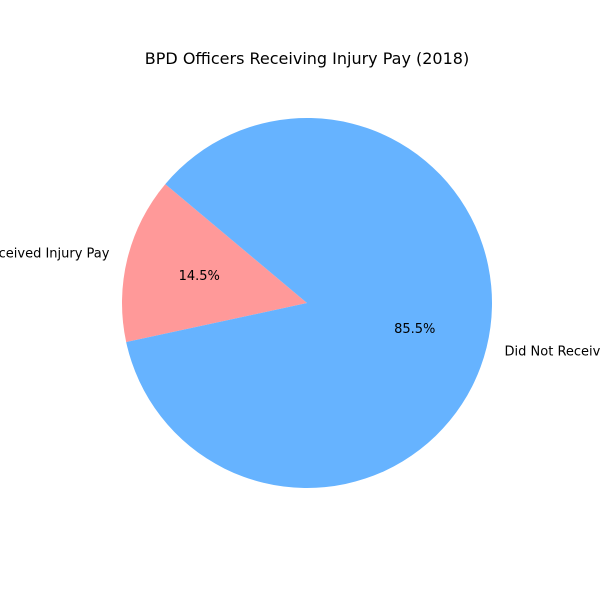 Image resolution: width=600 pixels, height=600 pixels. I want to click on slice-label-1: Did Not Receive Injury Pay, so click(552, 351).